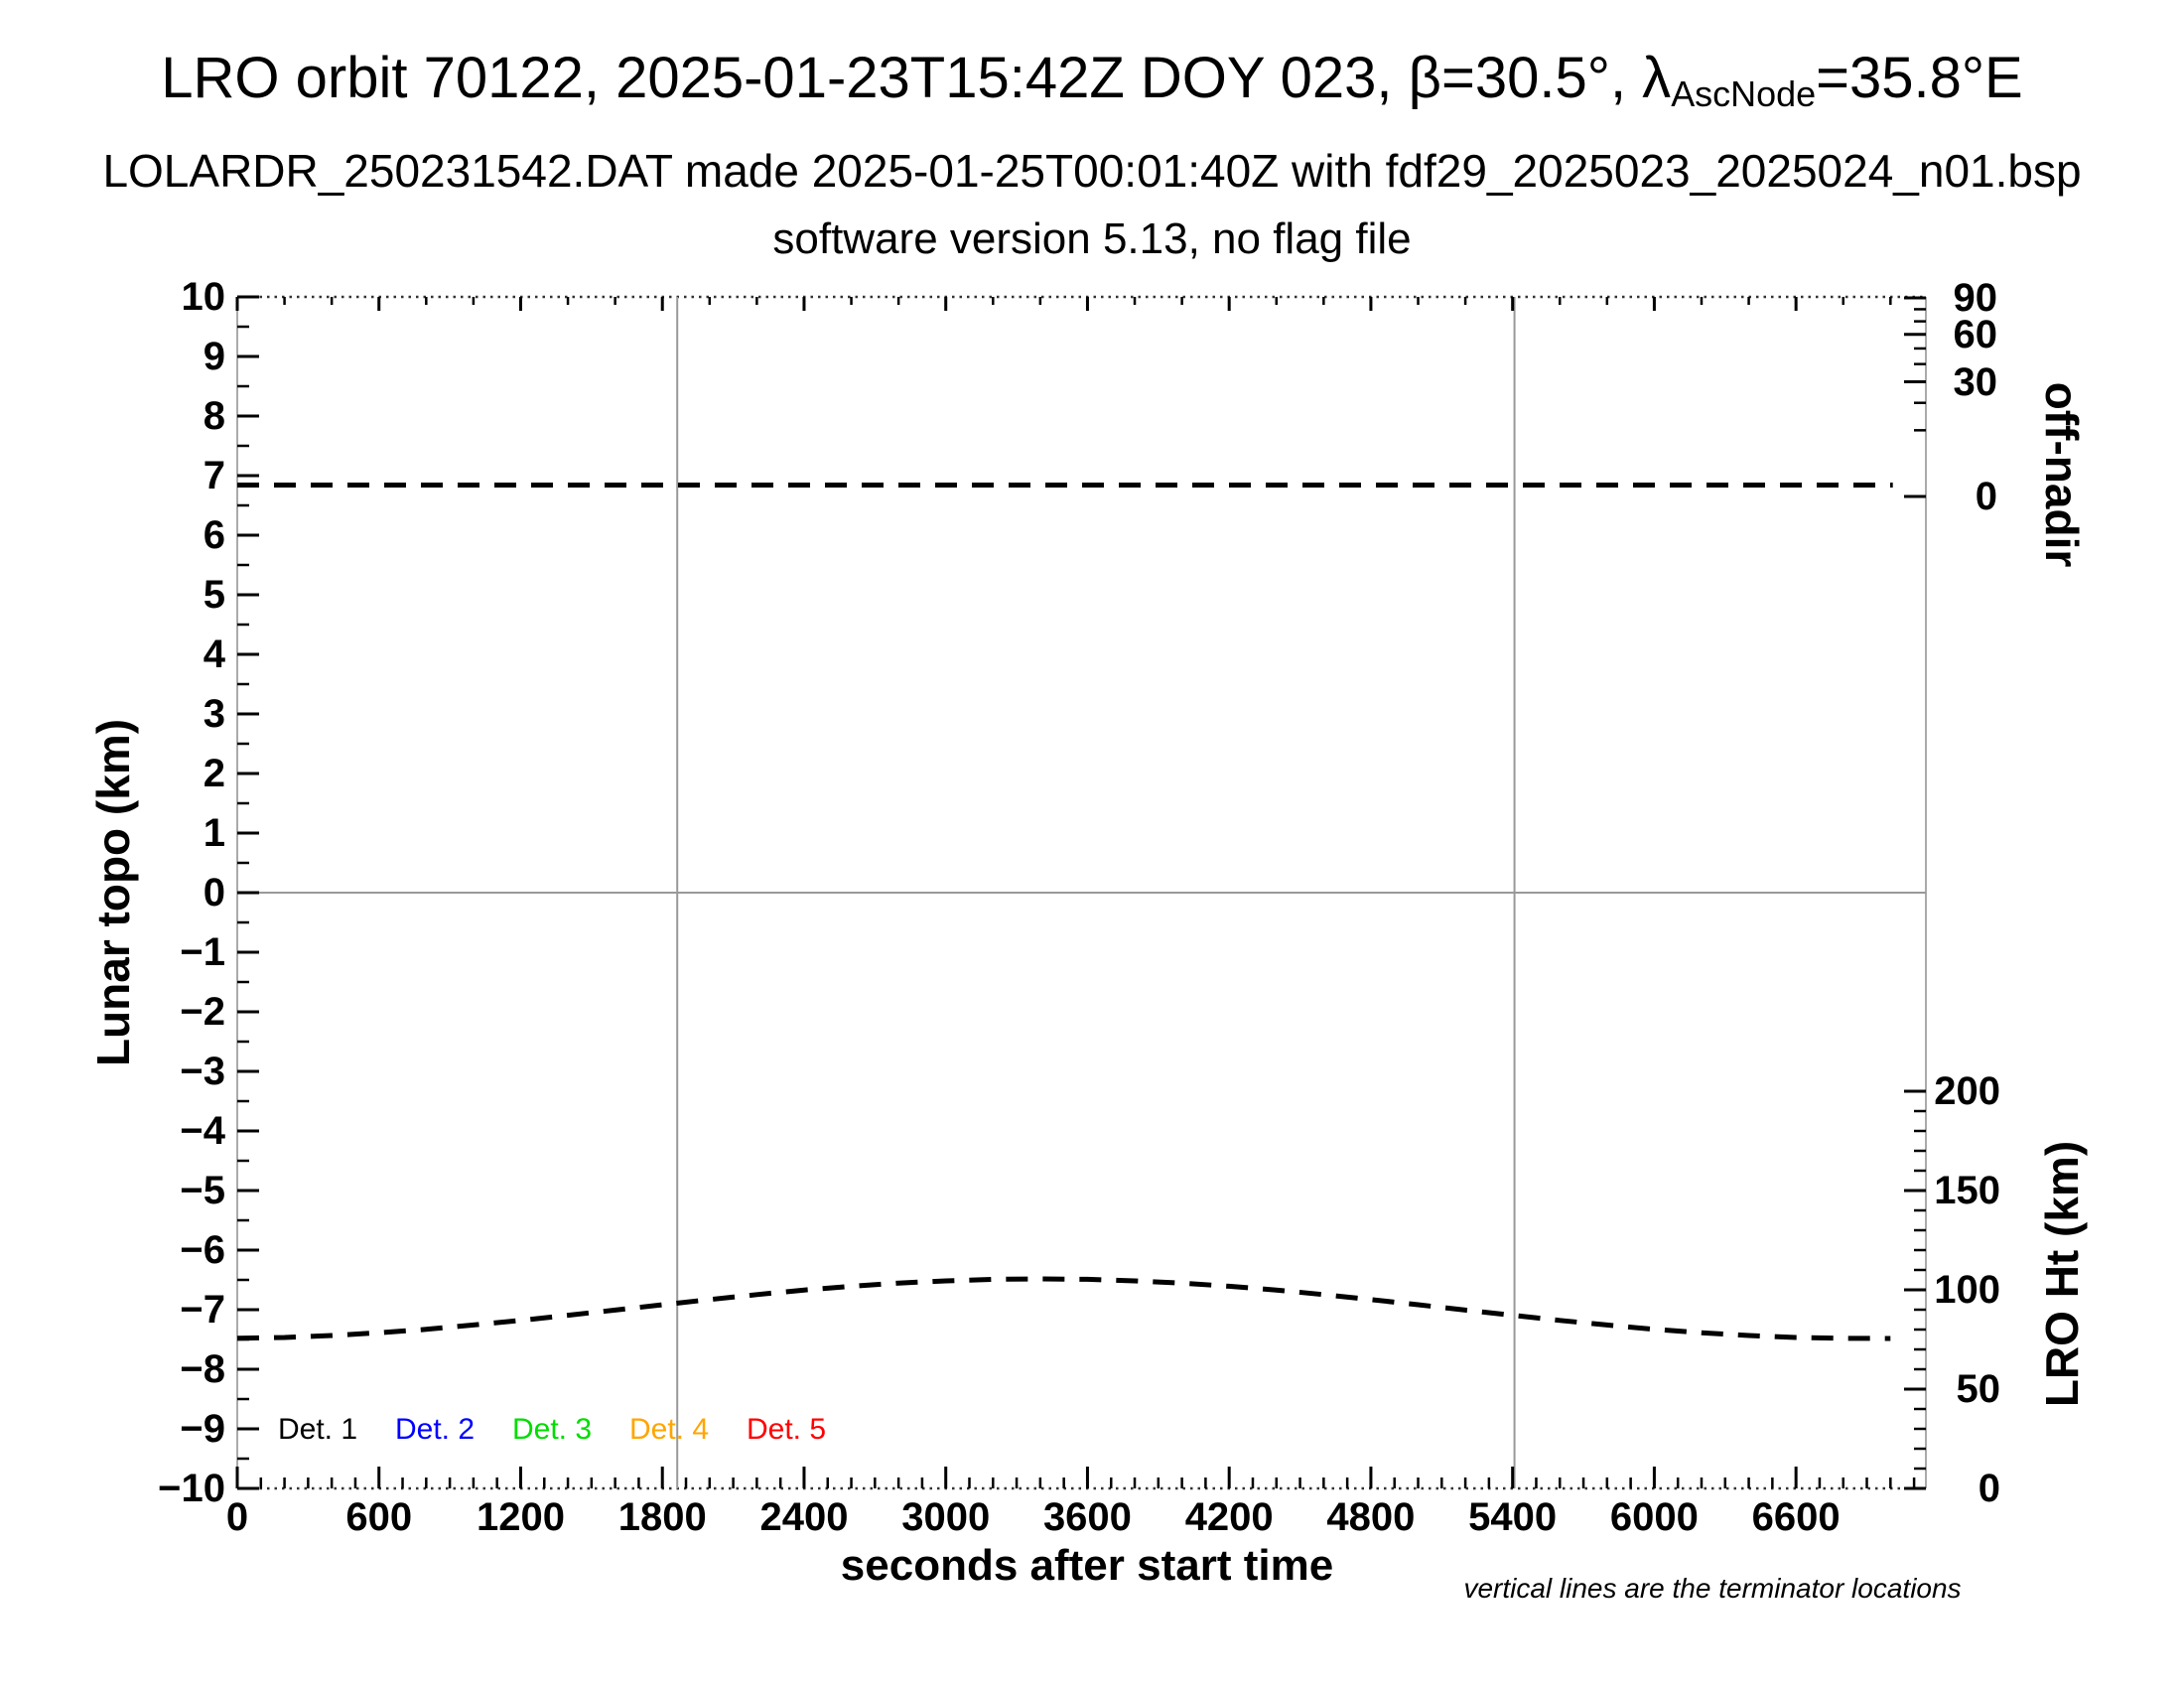 Image resolution: width=2184 pixels, height=1688 pixels. I want to click on y-left-tick-label: −9, so click(202, 1429).